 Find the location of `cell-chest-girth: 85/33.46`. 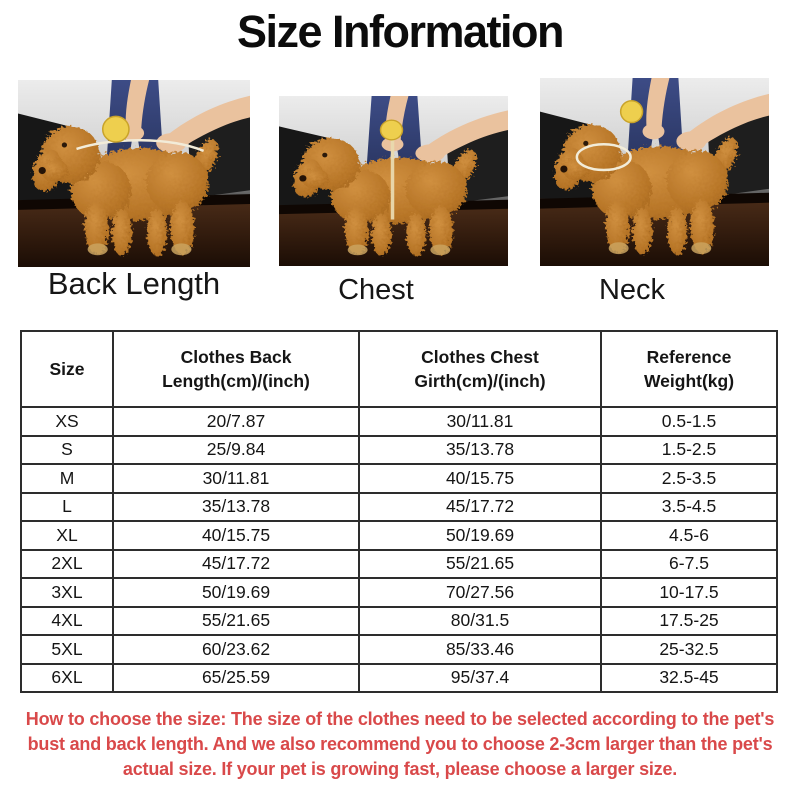

cell-chest-girth: 85/33.46 is located at coordinates (480, 649).